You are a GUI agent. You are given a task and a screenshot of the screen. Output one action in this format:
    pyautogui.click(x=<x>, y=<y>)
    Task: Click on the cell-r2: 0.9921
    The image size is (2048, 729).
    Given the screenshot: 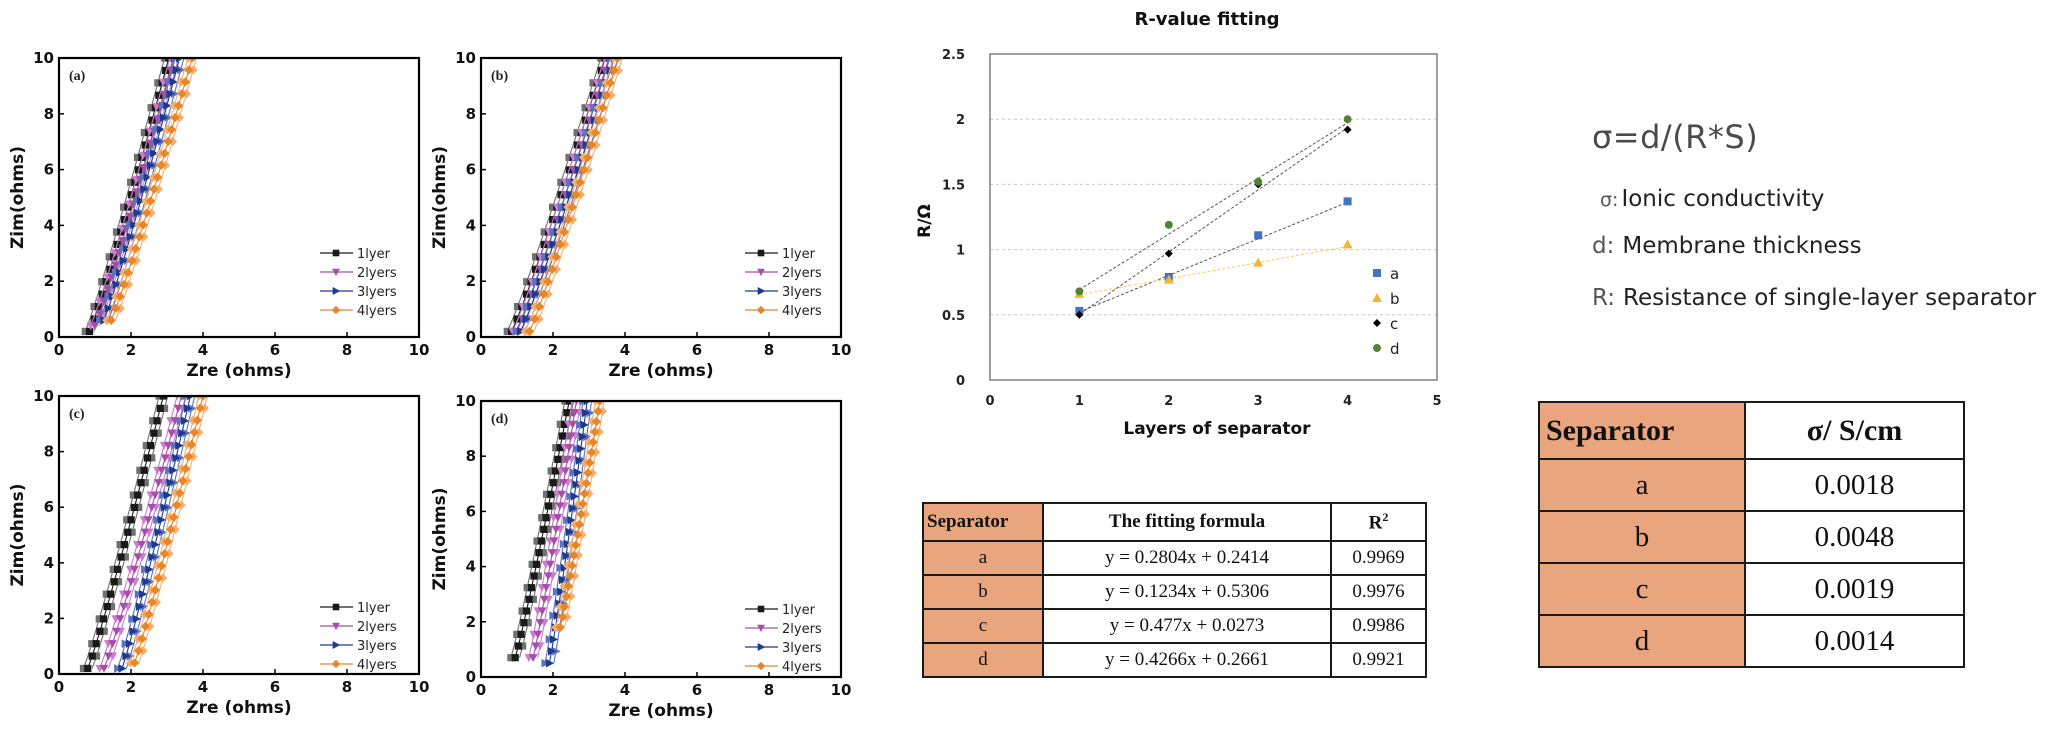 What is the action you would take?
    pyautogui.click(x=1378, y=660)
    